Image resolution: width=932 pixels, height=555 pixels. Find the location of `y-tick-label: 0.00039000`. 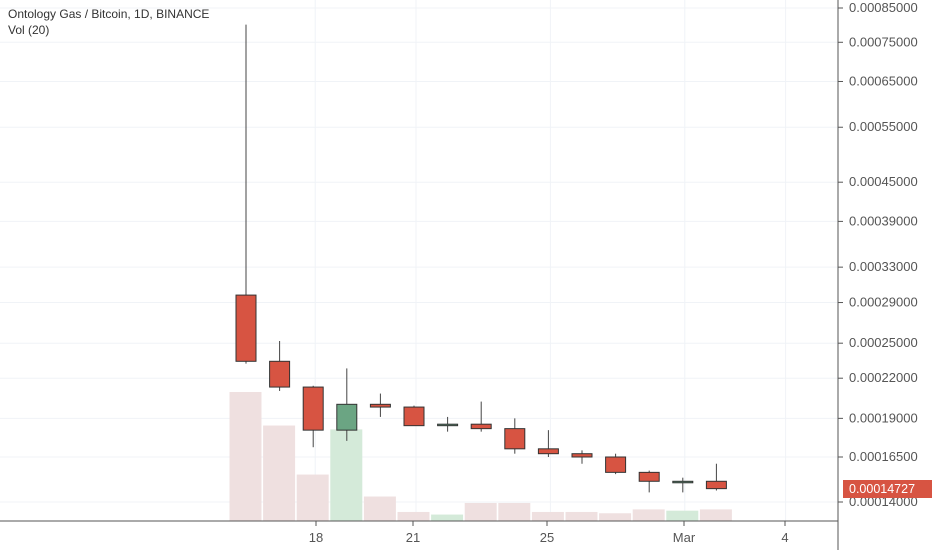

y-tick-label: 0.00039000 is located at coordinates (883, 220).